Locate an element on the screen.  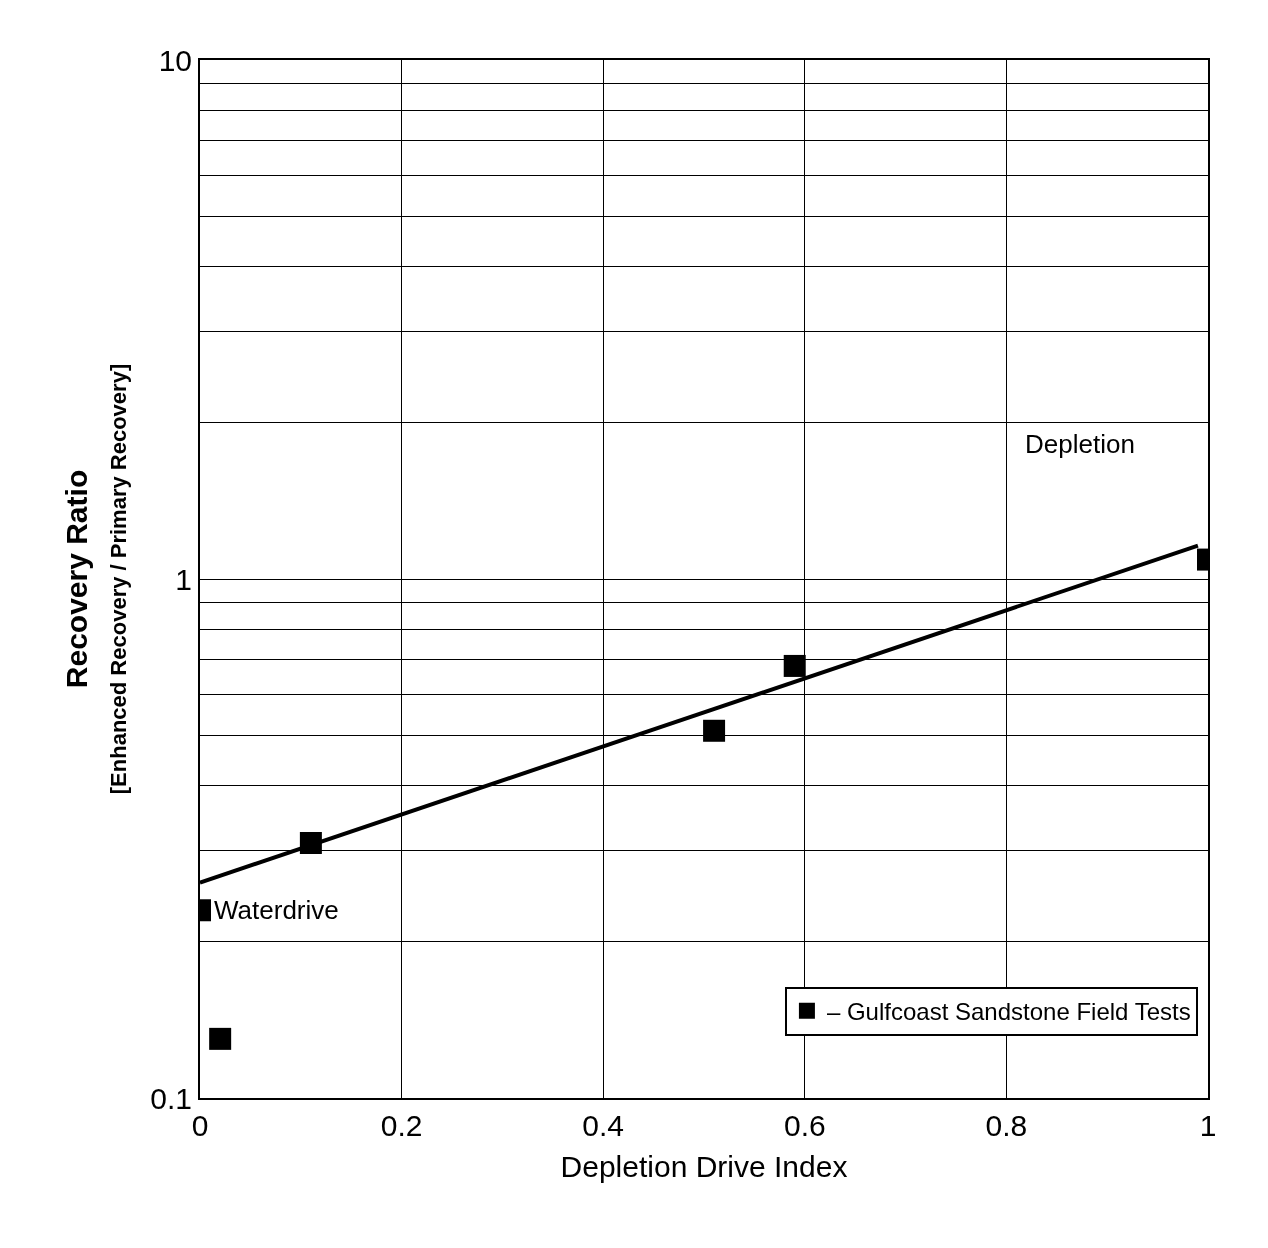
annotation: Depletion is located at coordinates (1080, 444).